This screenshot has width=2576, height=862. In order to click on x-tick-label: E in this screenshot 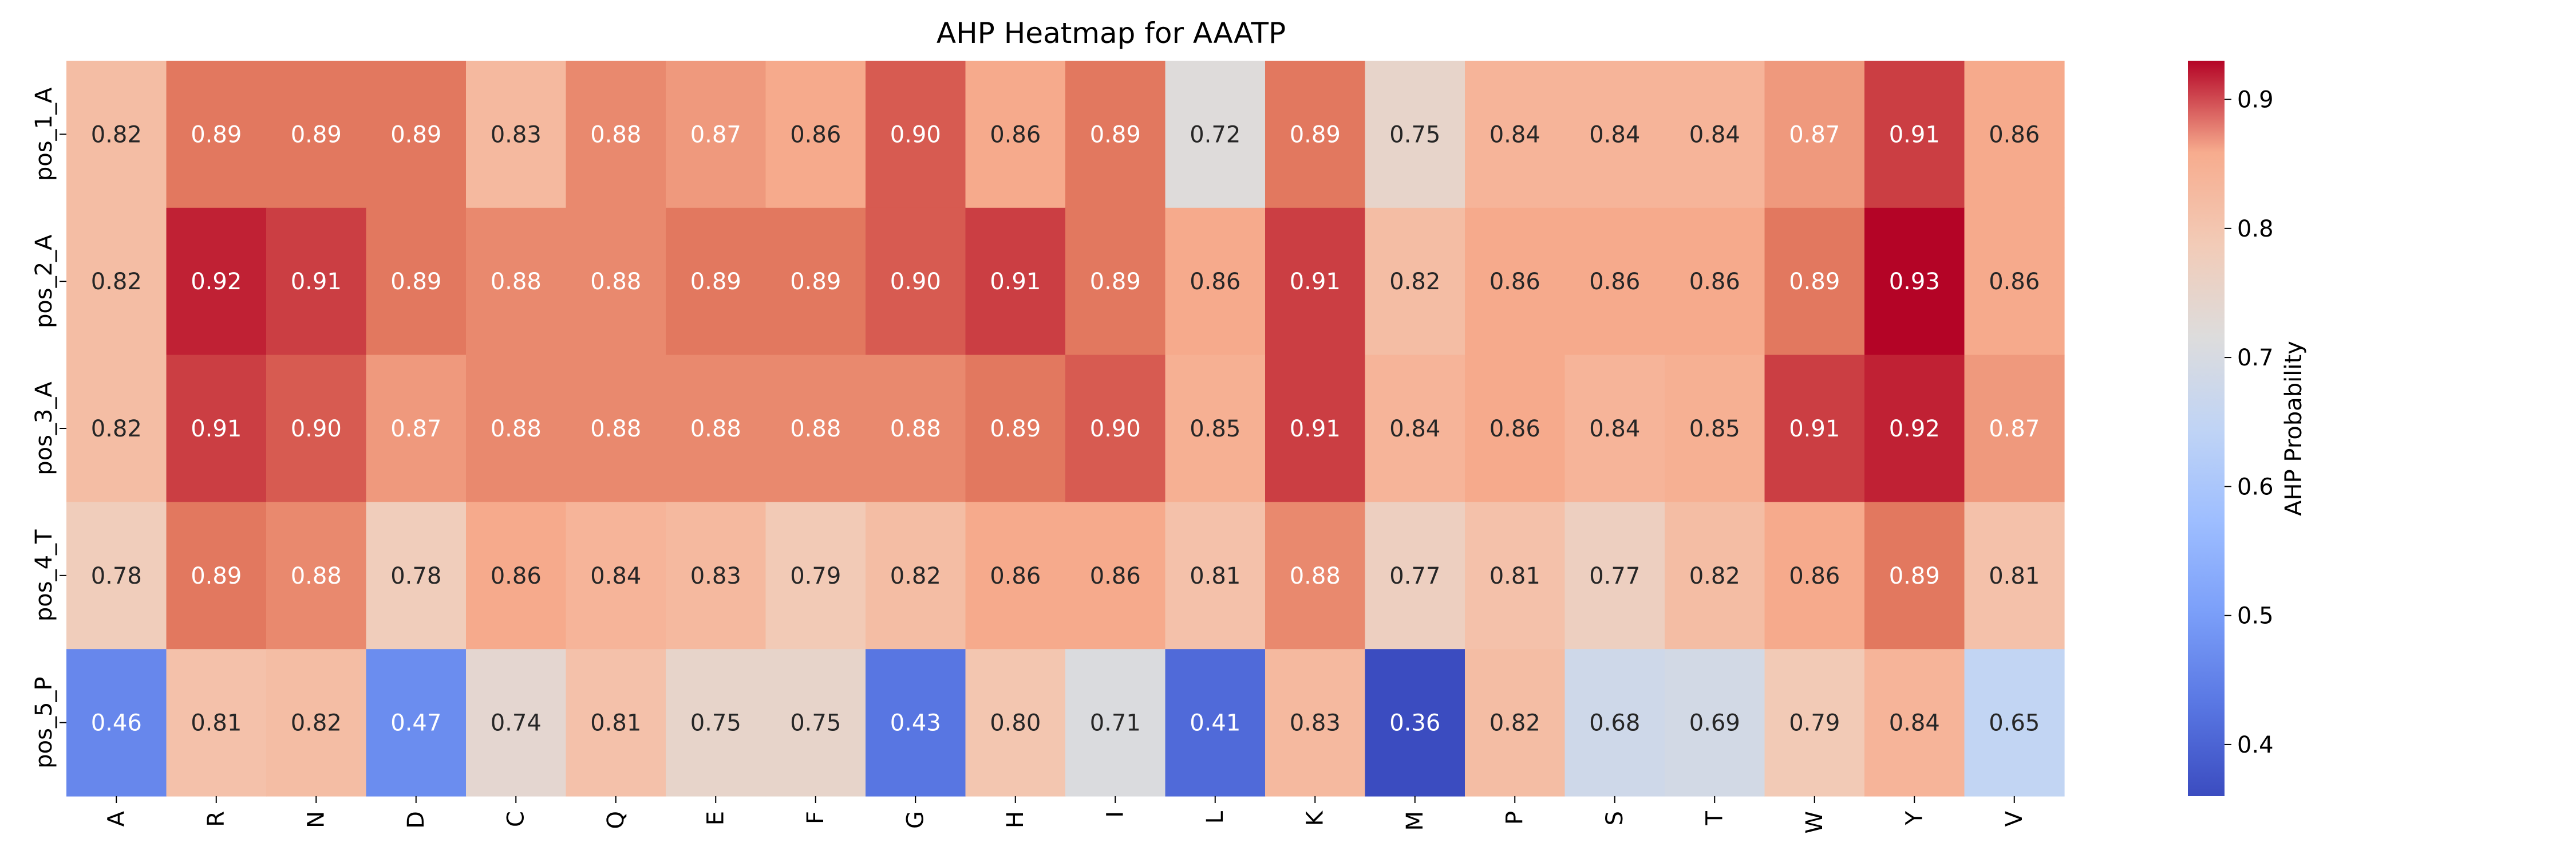, I will do `click(715, 818)`.